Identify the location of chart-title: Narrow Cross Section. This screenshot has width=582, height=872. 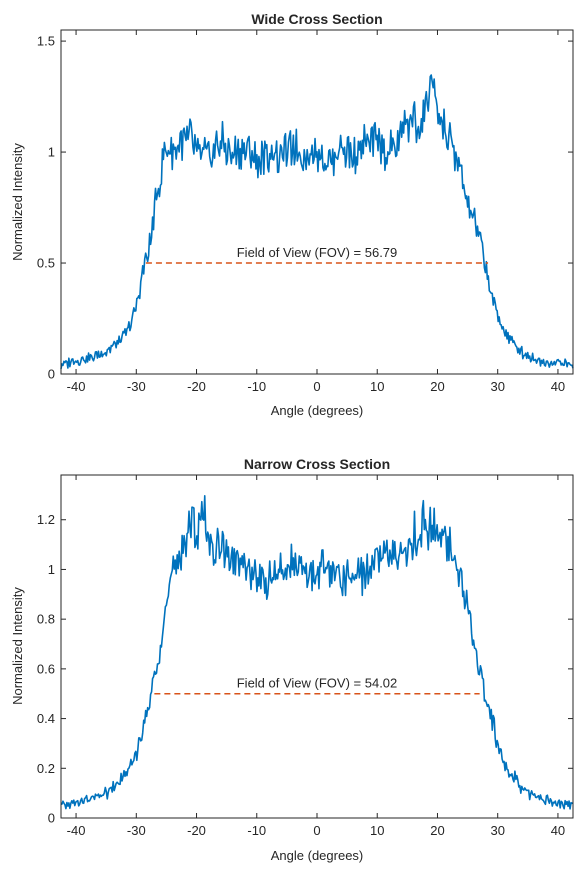
(317, 464).